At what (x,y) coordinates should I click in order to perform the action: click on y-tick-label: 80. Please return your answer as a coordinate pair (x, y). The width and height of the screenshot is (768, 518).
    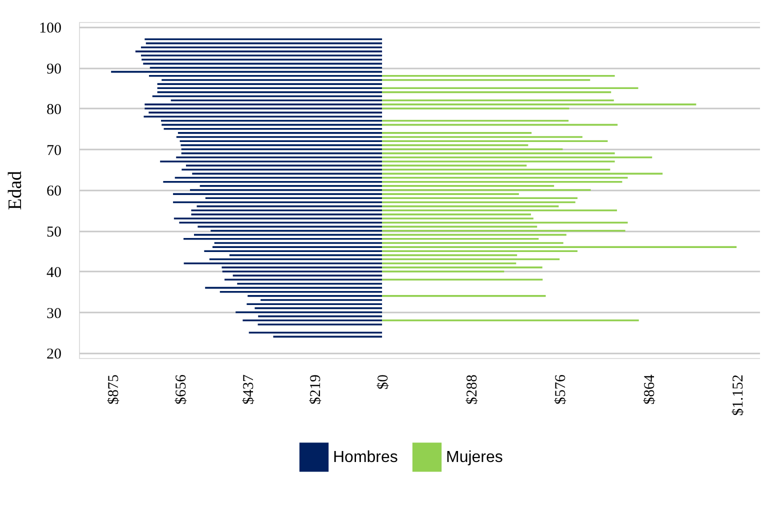
    Looking at the image, I should click on (54, 110).